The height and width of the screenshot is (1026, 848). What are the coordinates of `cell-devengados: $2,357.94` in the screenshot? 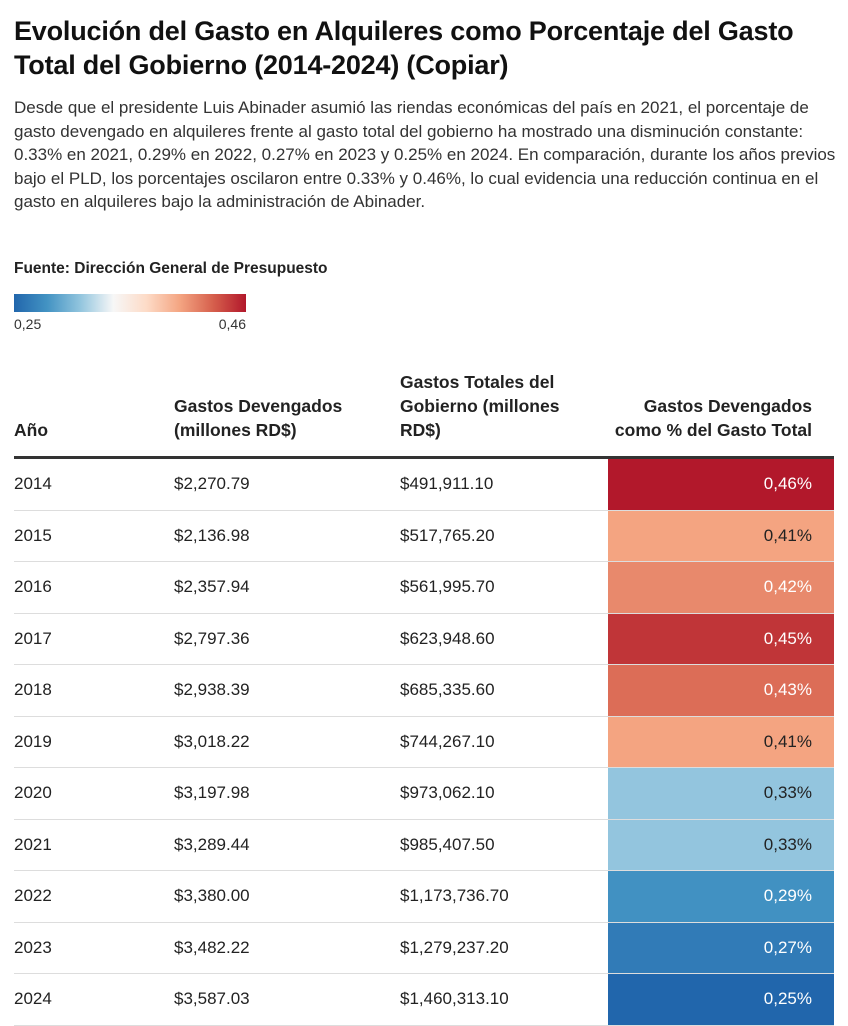 It's located at (212, 587).